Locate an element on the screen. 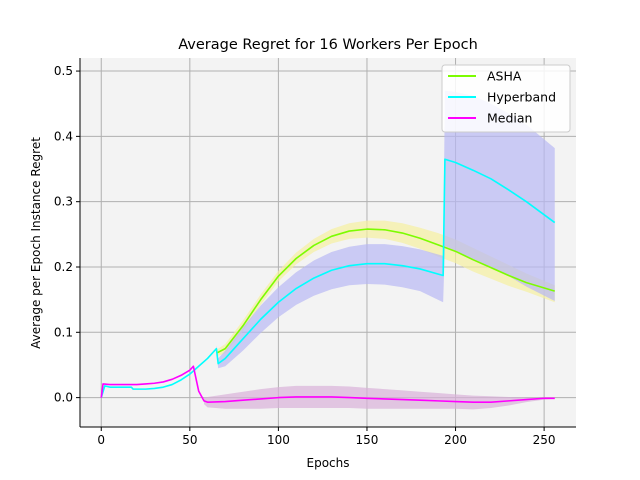 This screenshot has width=640, height=480. y-tick-label: 0.3 is located at coordinates (63, 202).